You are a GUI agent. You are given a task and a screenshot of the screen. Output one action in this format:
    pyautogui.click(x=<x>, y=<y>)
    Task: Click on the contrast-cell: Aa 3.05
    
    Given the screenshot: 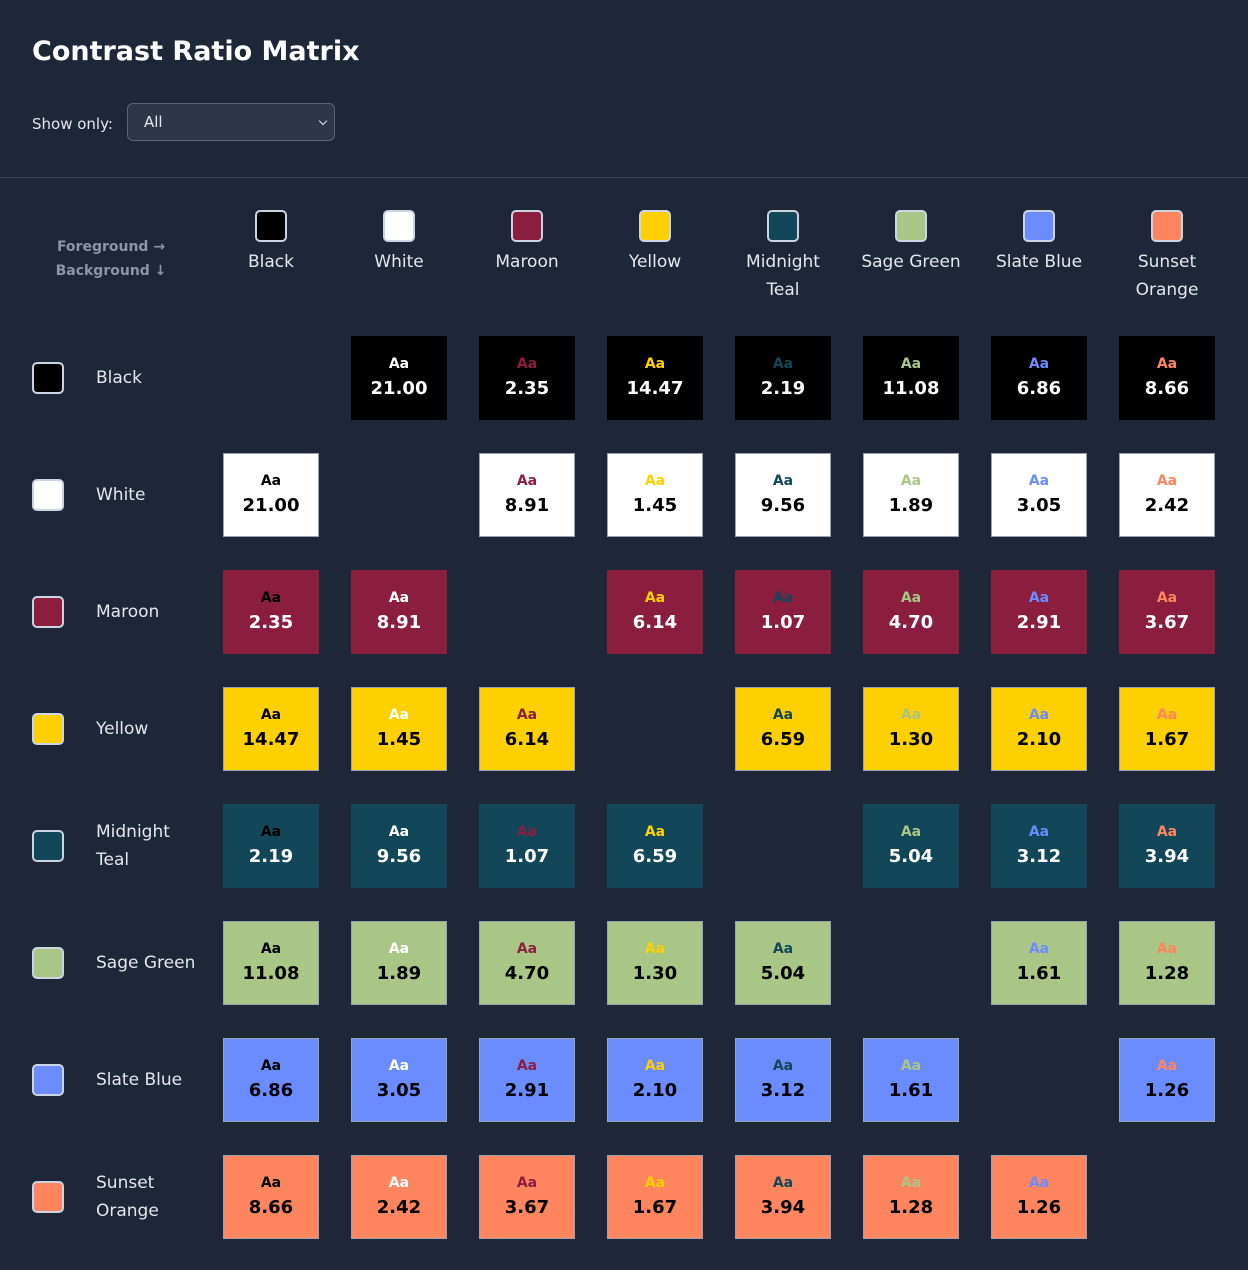 What is the action you would take?
    pyautogui.click(x=399, y=1080)
    